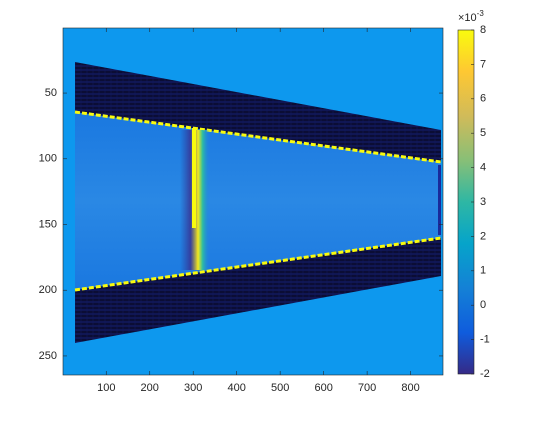 This screenshot has width=560, height=425. Describe the element at coordinates (439, 200) in the screenshot. I see `right-edge` at that location.